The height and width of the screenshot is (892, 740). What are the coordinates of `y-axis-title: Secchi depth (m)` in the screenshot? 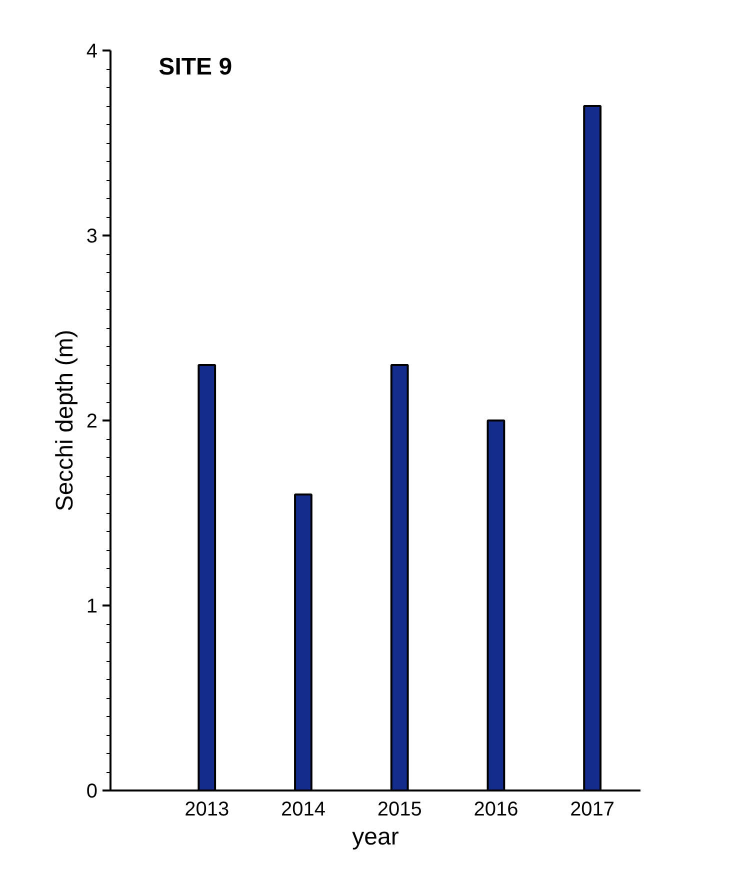 It's located at (64, 421).